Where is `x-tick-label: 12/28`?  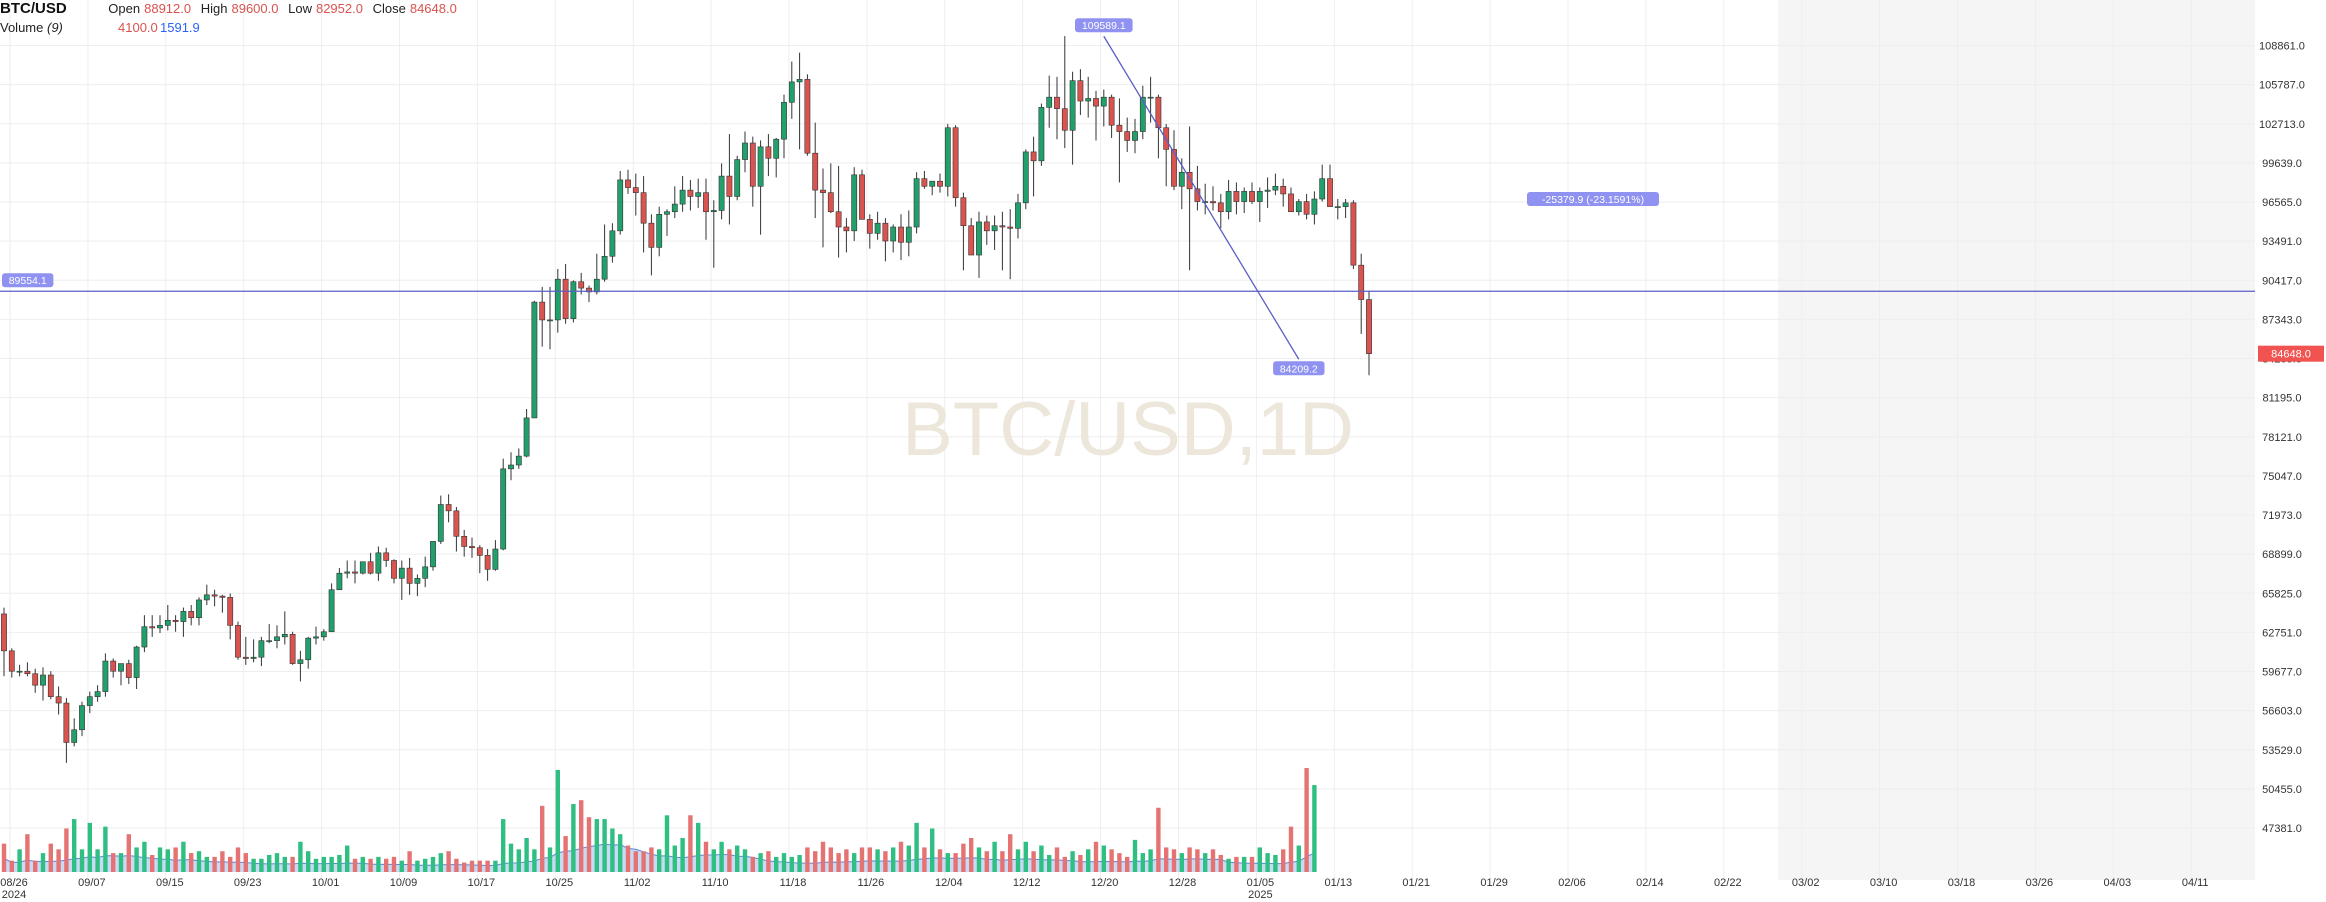
x-tick-label: 12/28 is located at coordinates (1183, 883).